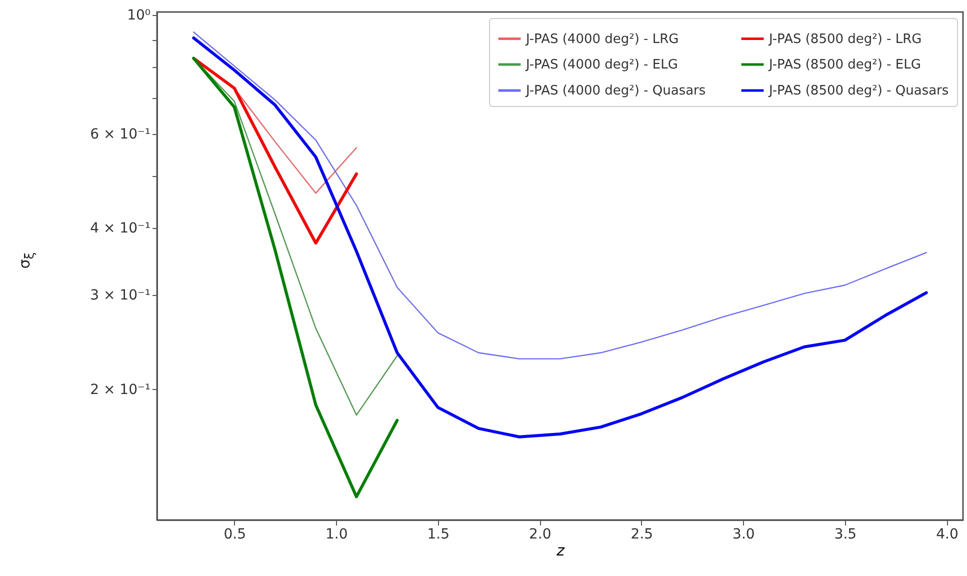 This screenshot has height=576, width=967. Describe the element at coordinates (561, 551) in the screenshot. I see `x-axis-title: z` at that location.